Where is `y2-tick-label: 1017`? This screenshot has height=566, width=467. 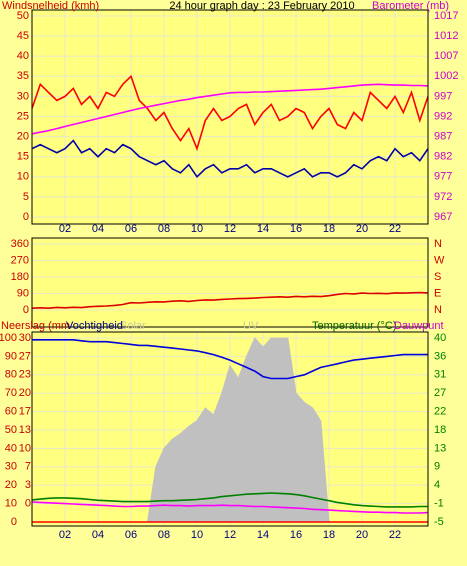
y2-tick-label: 1017 is located at coordinates (446, 16).